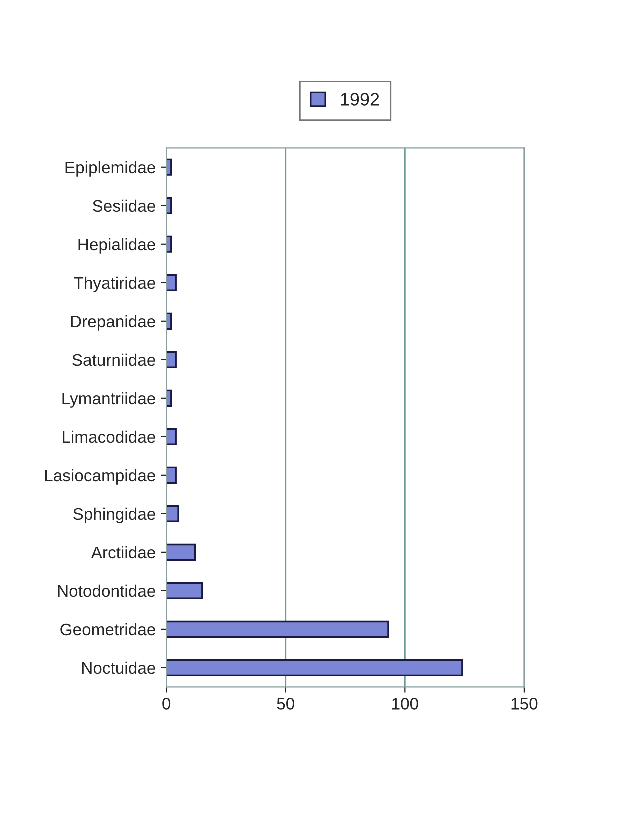 The image size is (617, 823). Describe the element at coordinates (117, 246) in the screenshot. I see `y-tick-label: Hepialidae` at that location.